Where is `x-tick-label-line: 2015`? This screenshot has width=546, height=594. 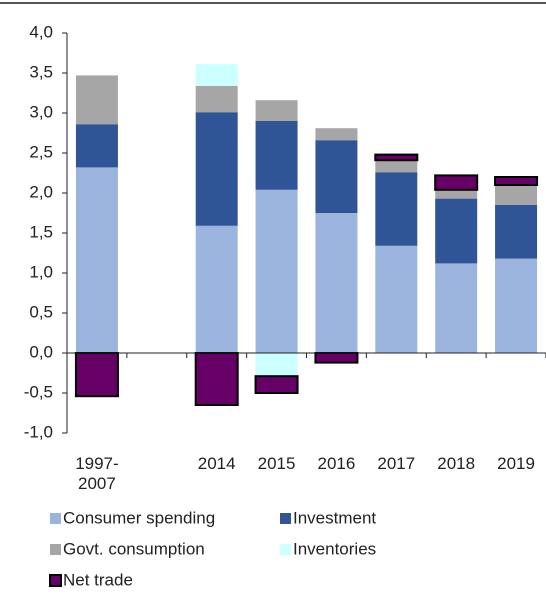
x-tick-label-line: 2015 is located at coordinates (277, 463).